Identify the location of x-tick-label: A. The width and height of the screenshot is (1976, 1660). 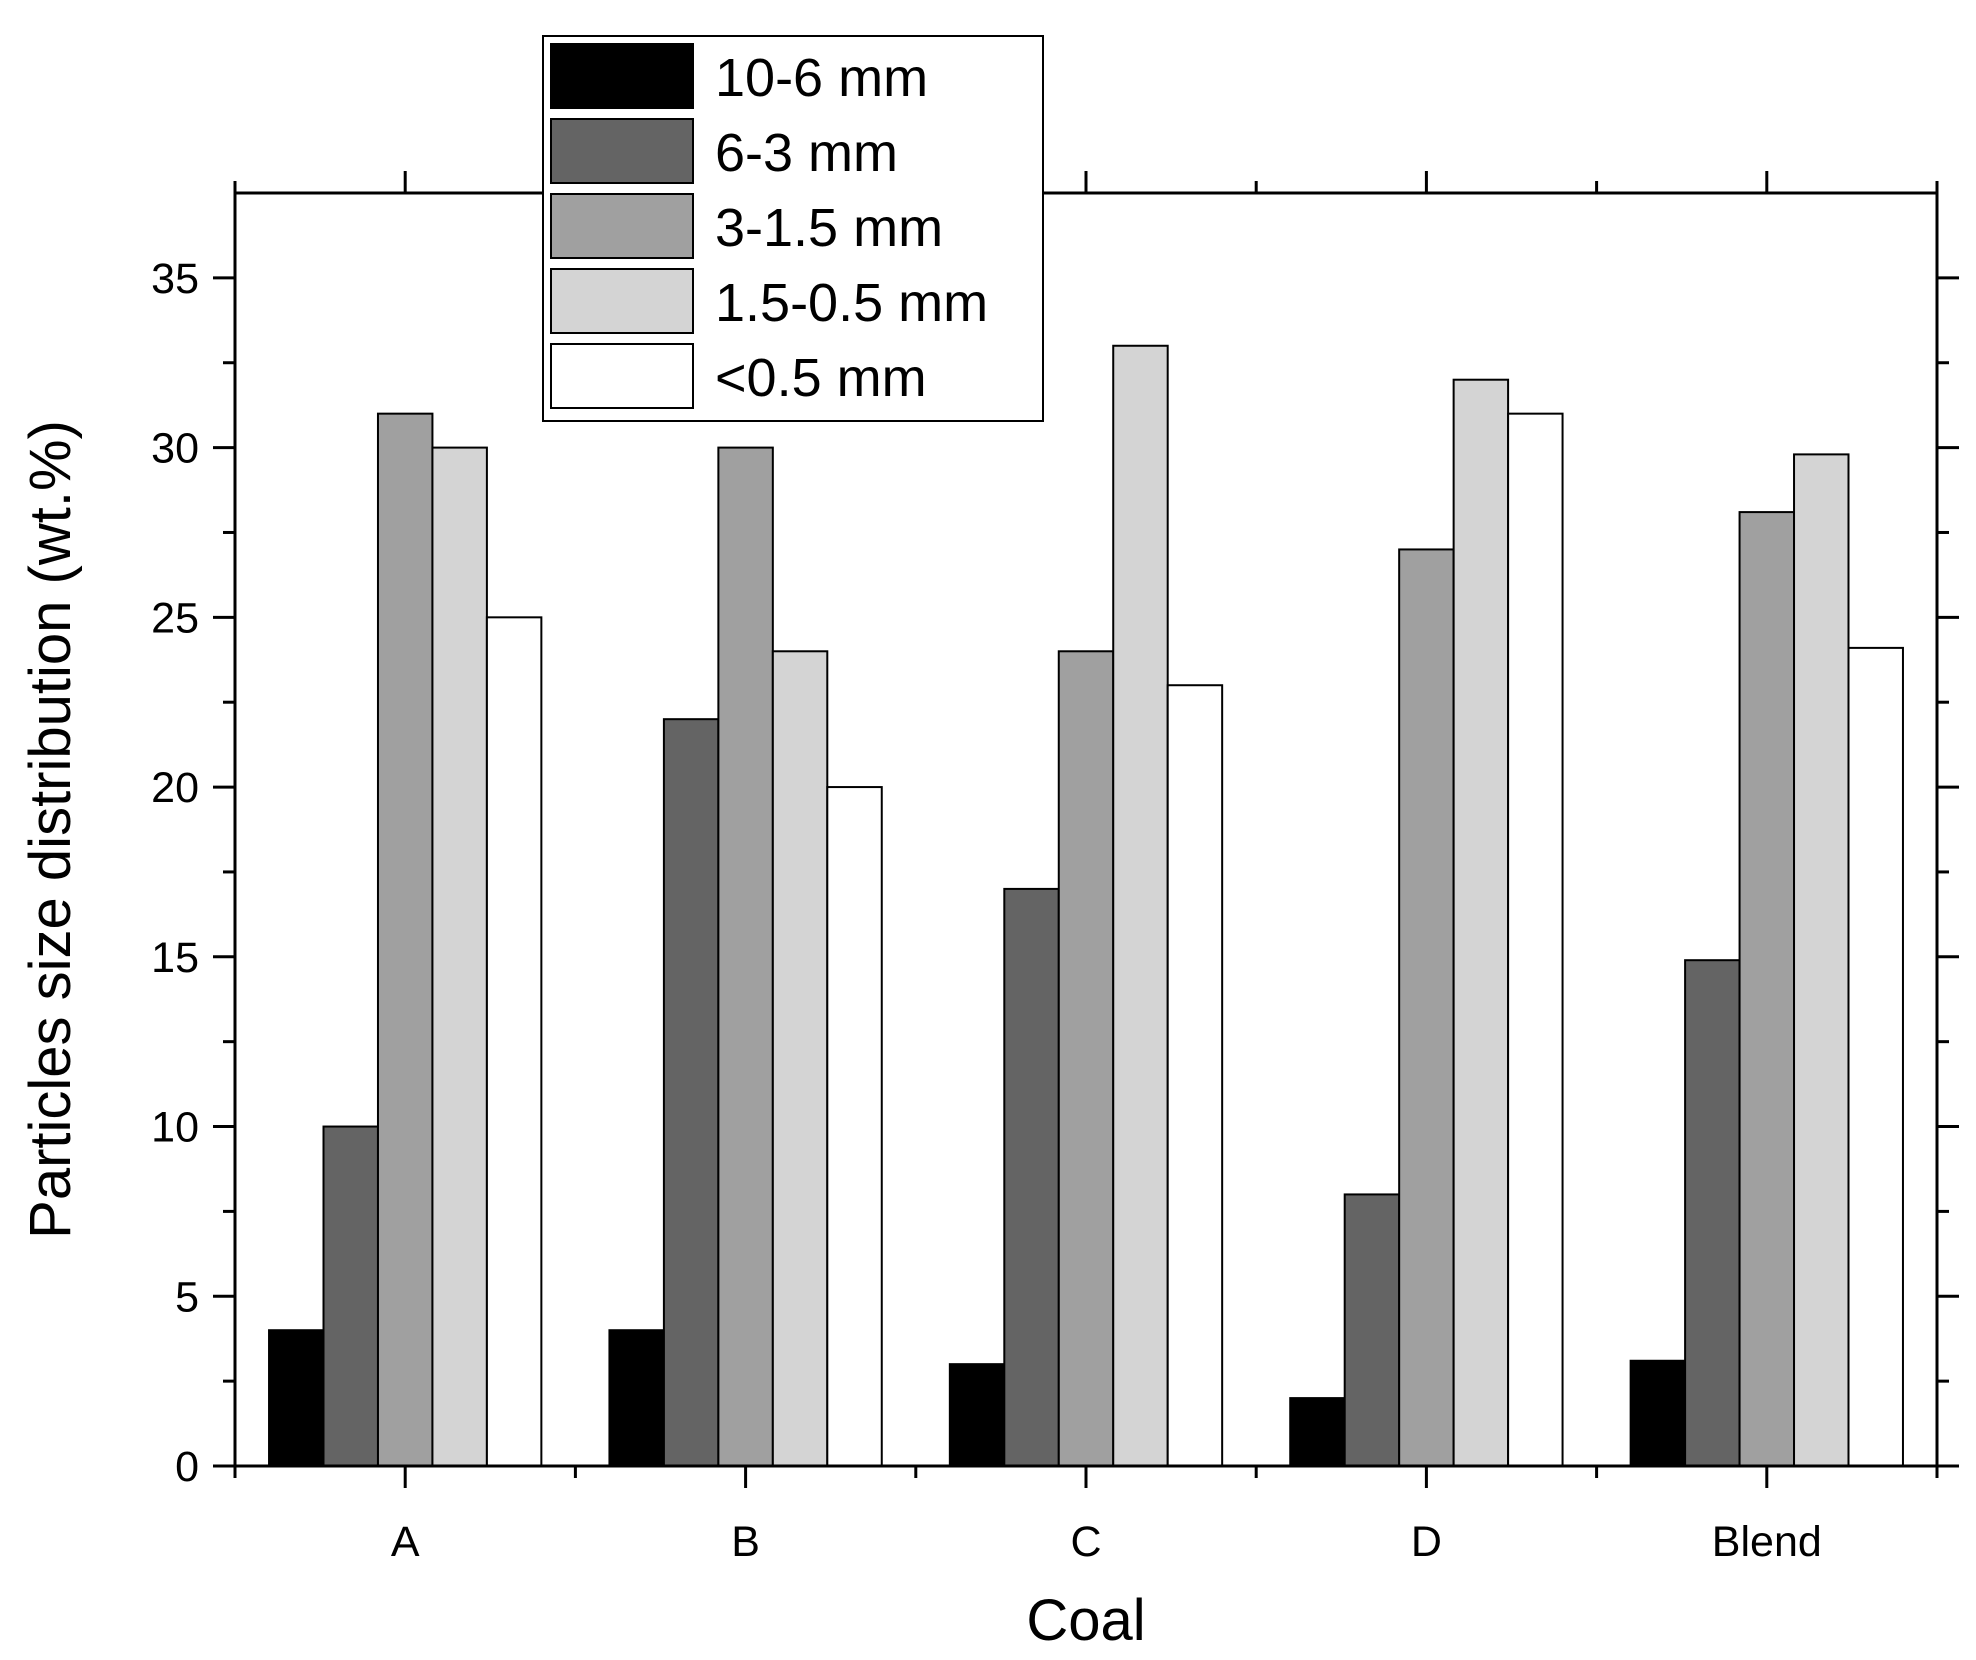
(405, 1542).